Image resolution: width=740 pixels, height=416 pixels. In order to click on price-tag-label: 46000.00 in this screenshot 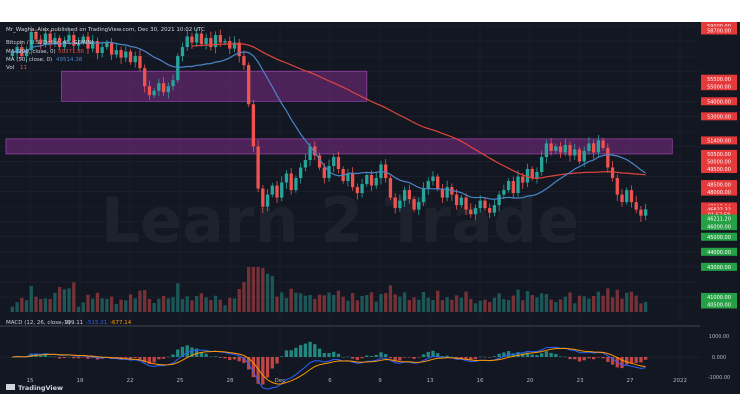, I will do `click(719, 227)`.